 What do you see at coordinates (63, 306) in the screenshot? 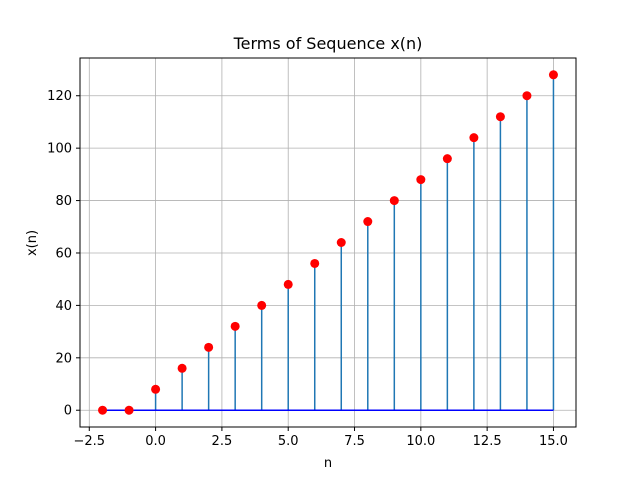
I see `y-tick-label-2: 40` at bounding box center [63, 306].